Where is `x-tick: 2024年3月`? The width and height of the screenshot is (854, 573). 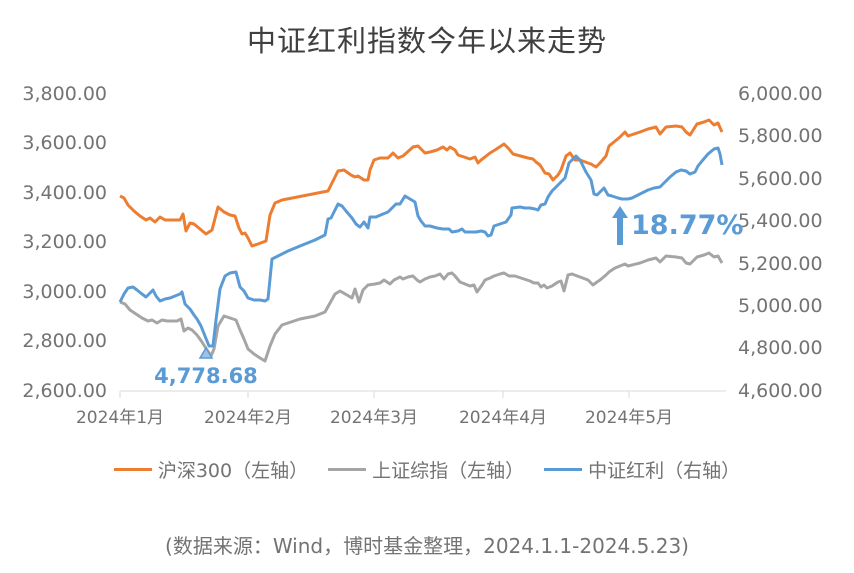 x-tick: 2024年3月 is located at coordinates (374, 418).